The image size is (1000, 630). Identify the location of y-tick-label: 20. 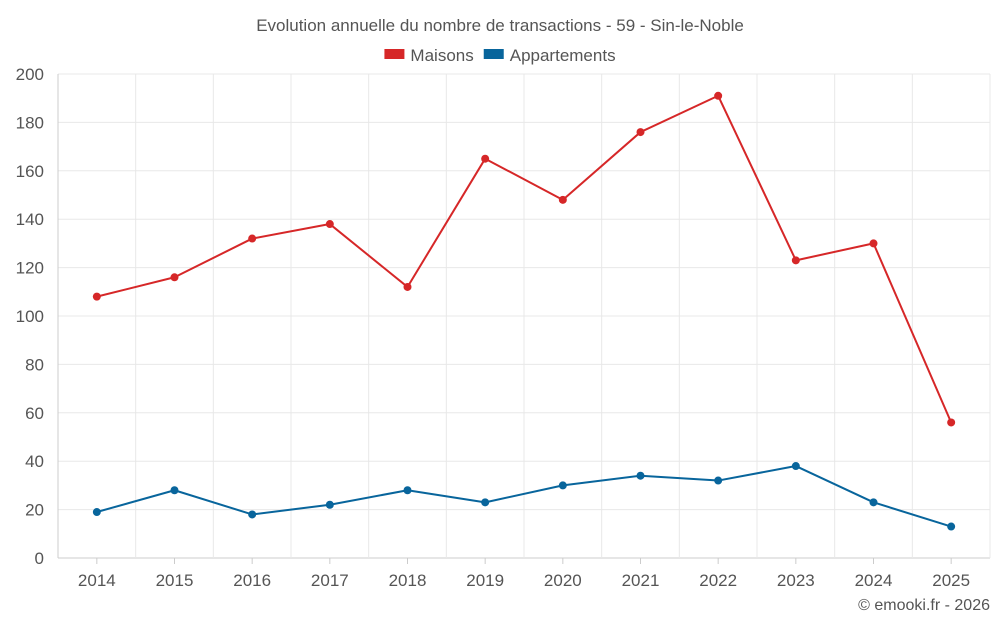
(34, 510).